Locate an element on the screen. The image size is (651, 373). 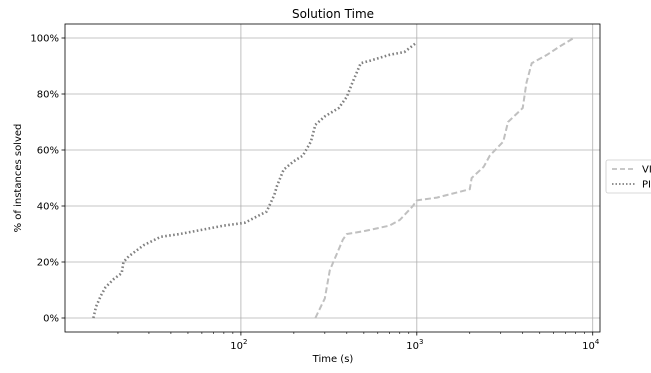
legend: VI PI is located at coordinates (628, 176).